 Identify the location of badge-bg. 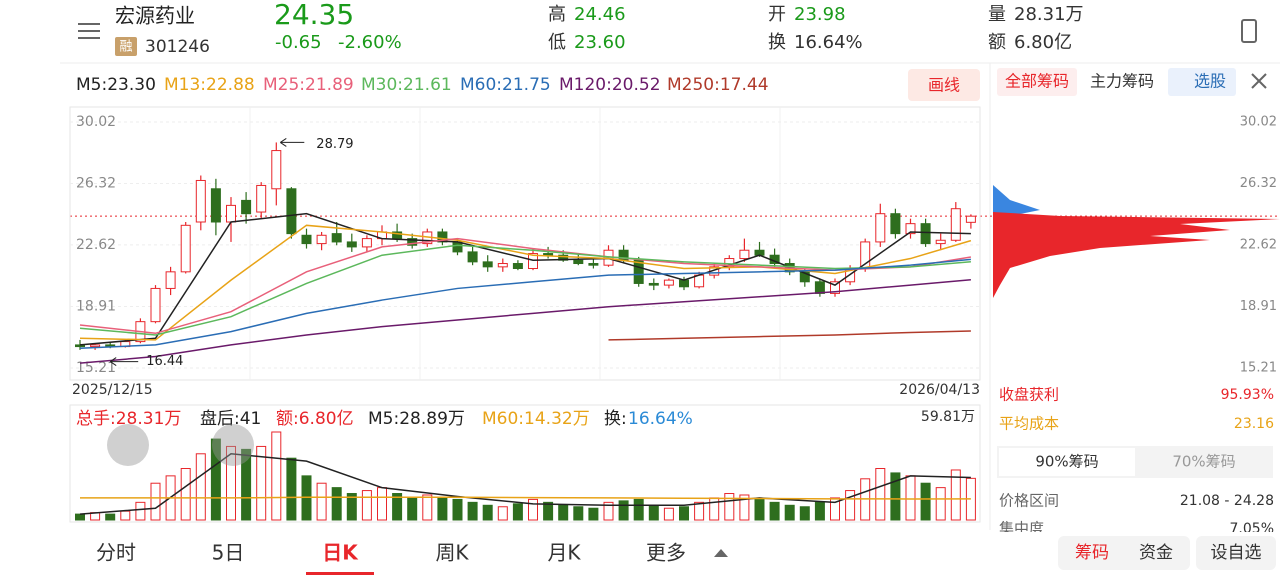
(126, 46).